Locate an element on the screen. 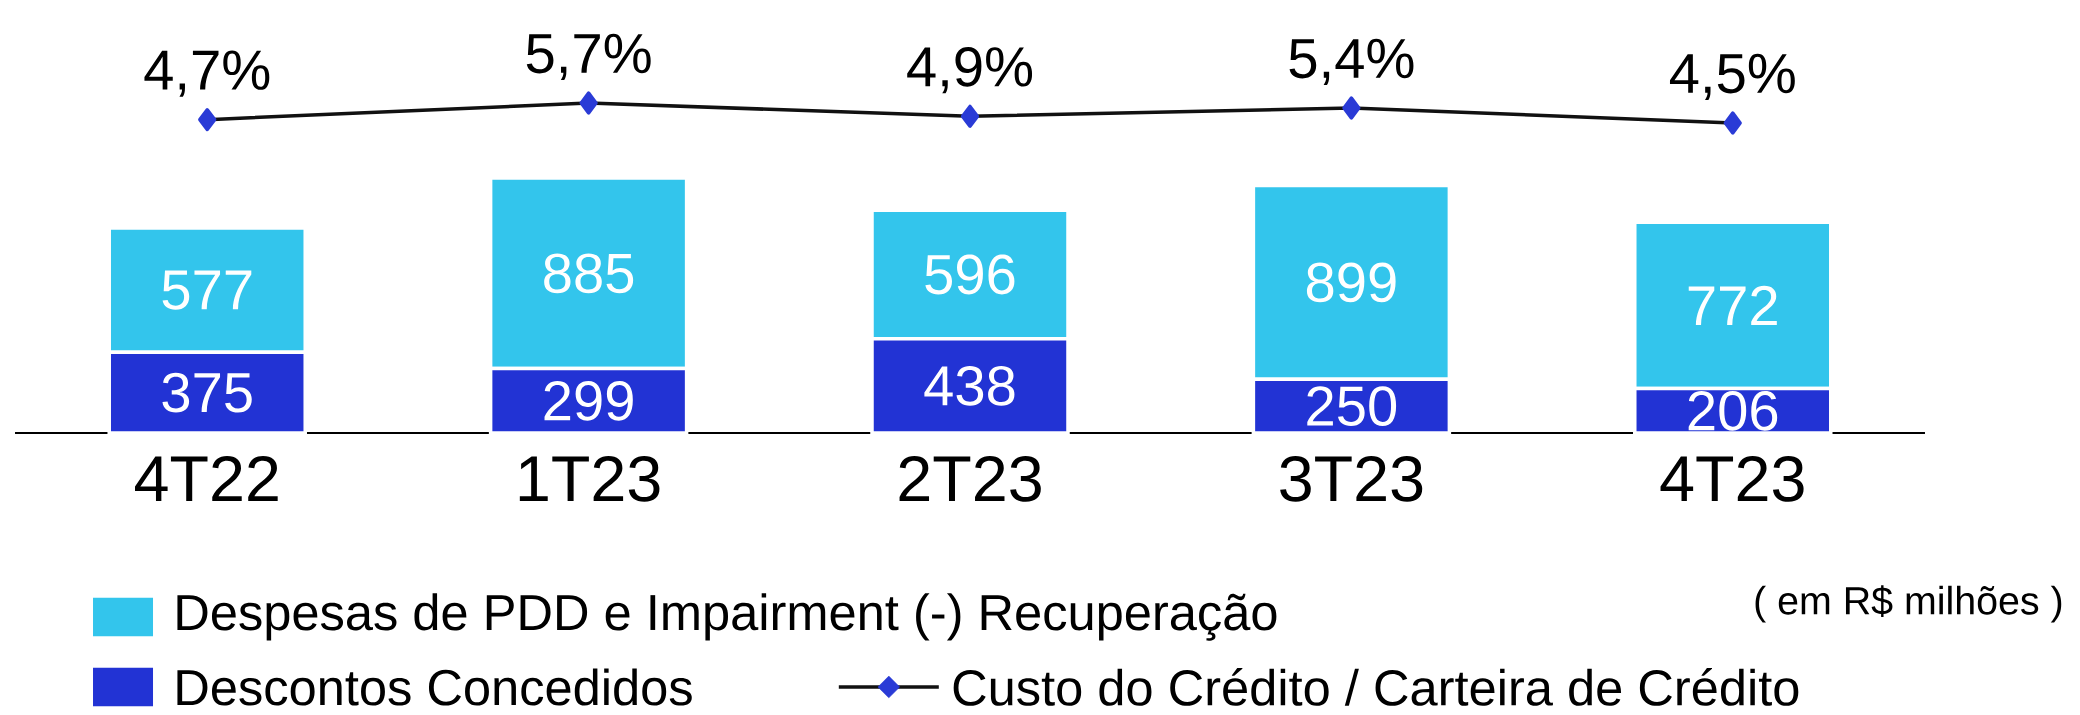  data-label: 375 is located at coordinates (207, 392).